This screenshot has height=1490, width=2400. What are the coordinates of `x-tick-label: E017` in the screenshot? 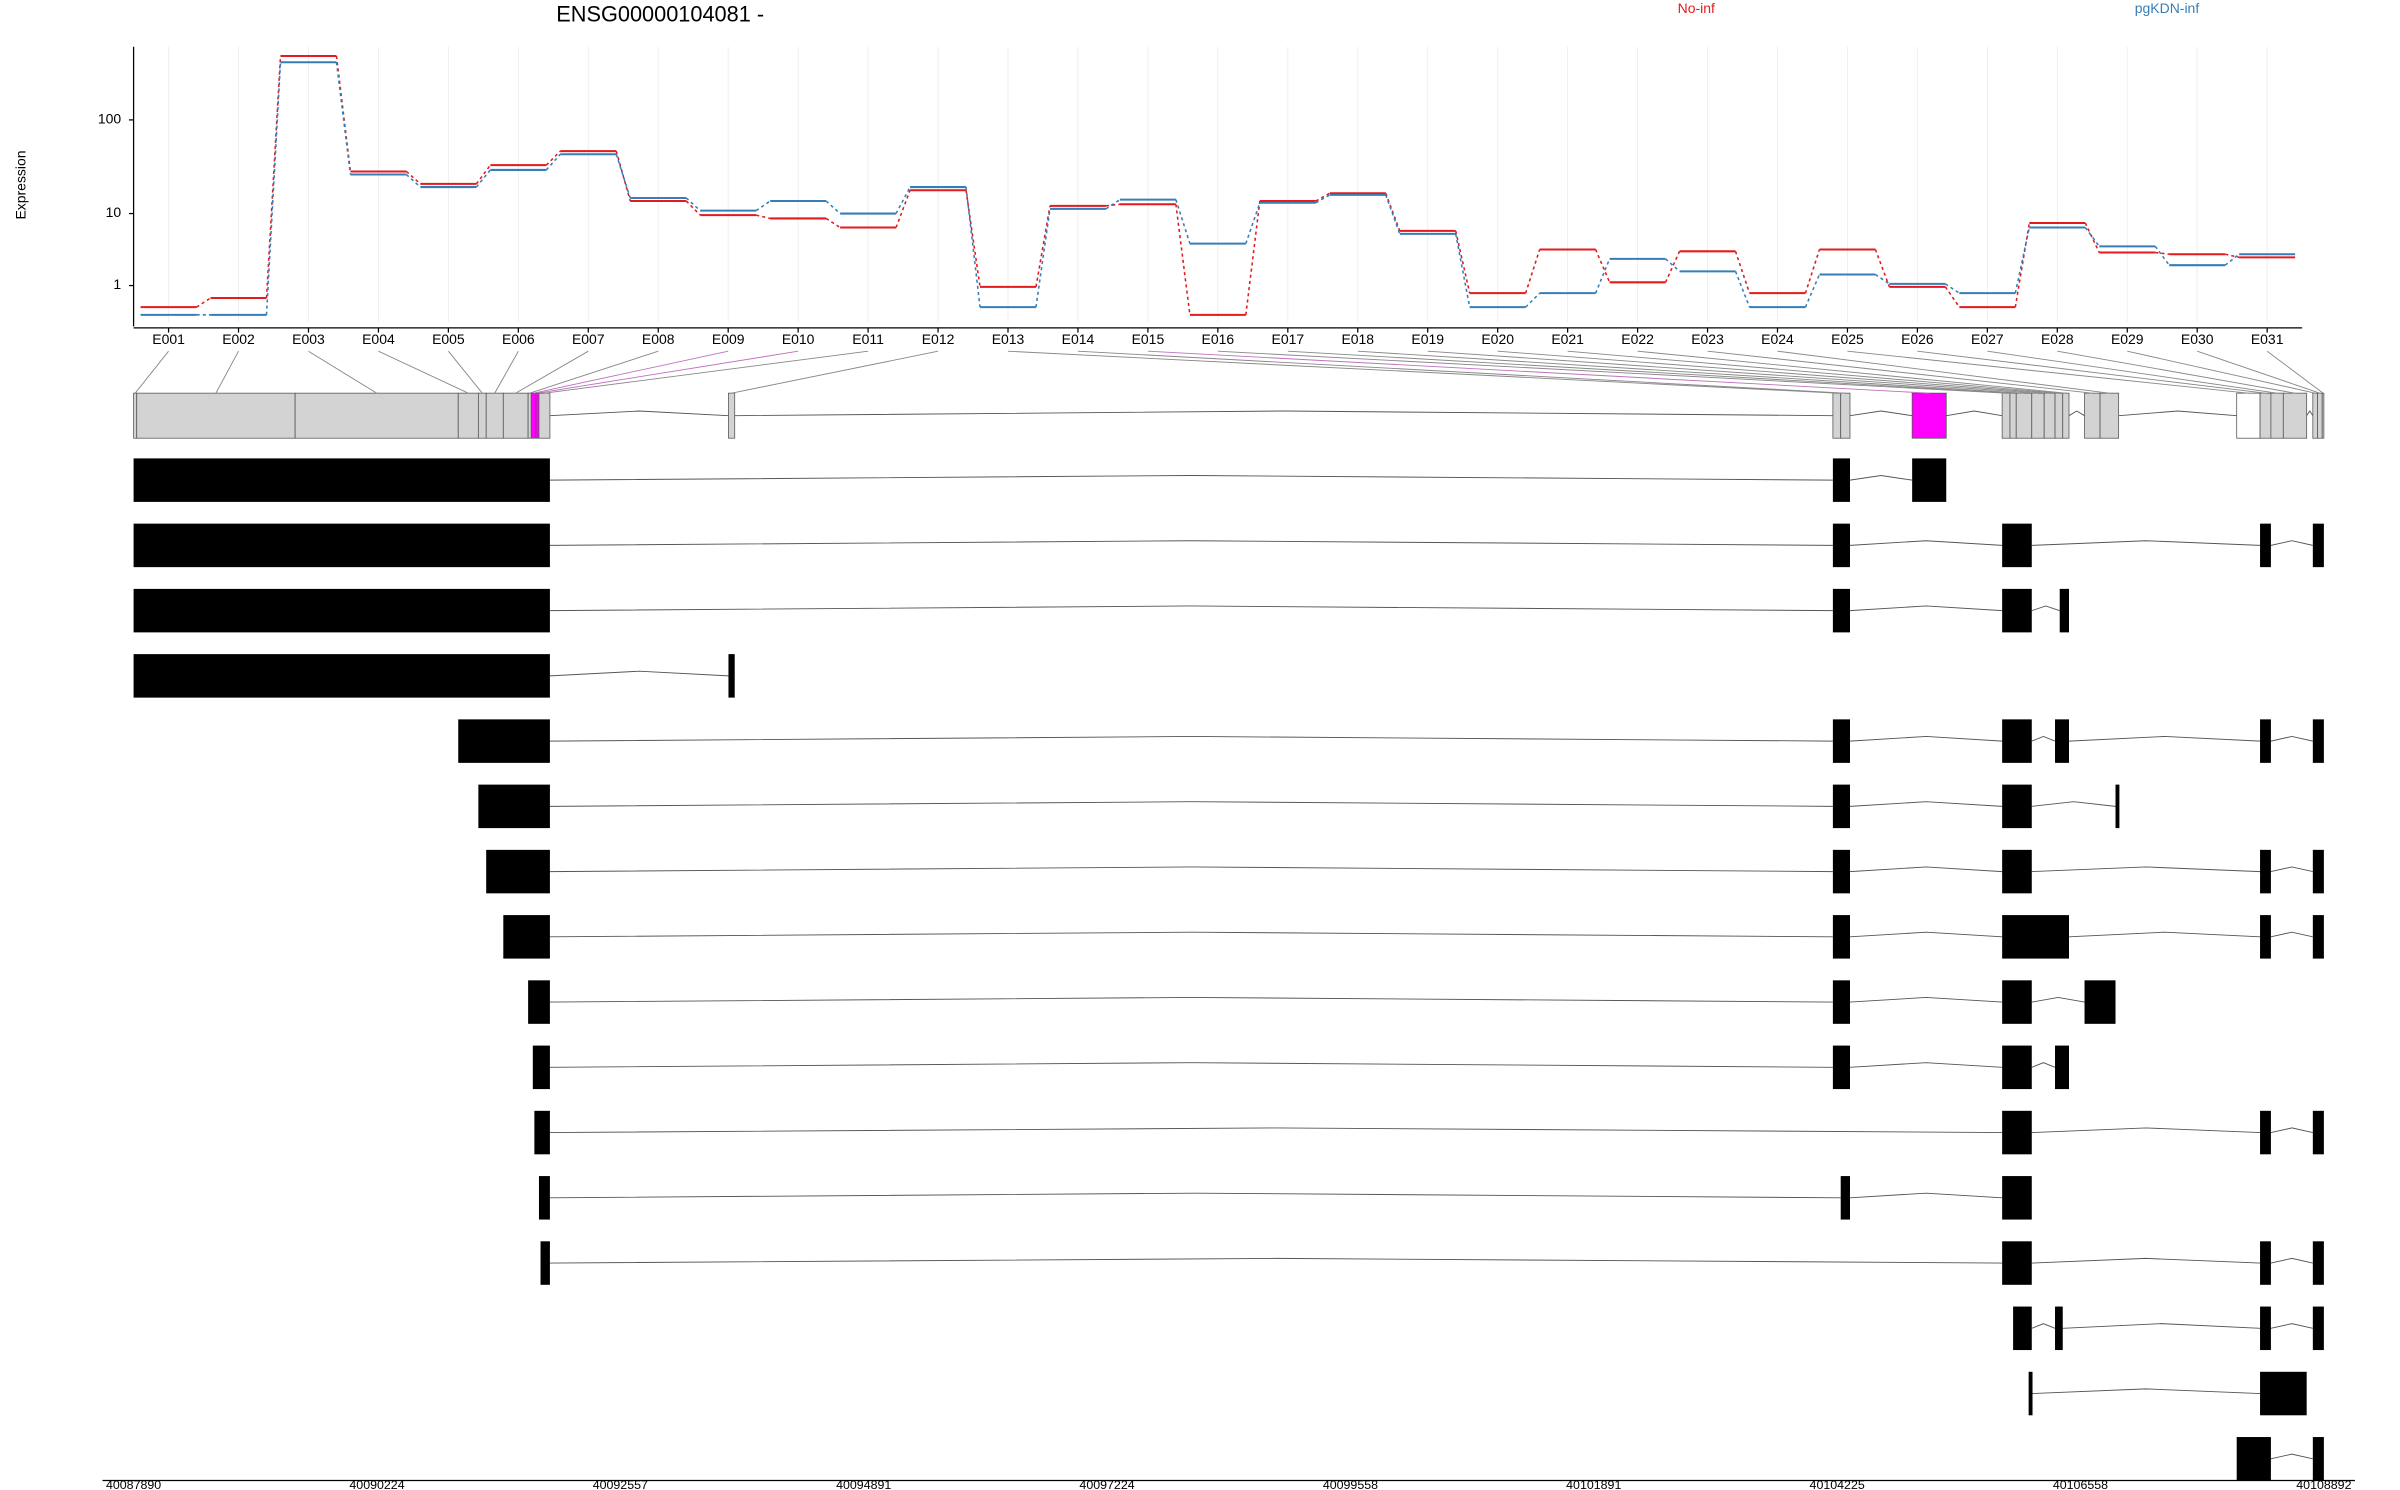 It's located at (1288, 339).